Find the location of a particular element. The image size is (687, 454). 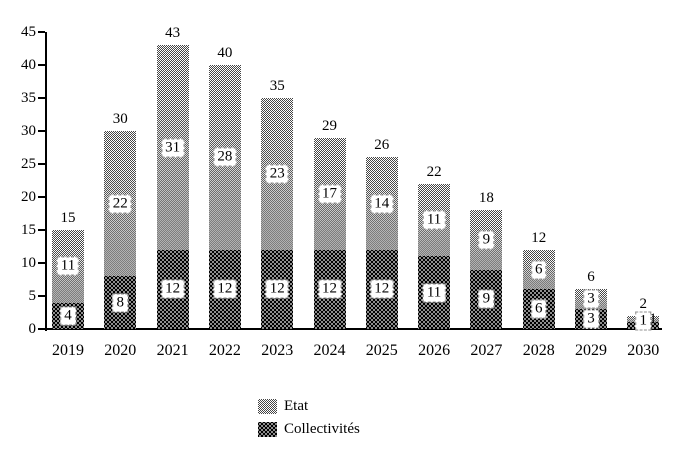

x-tick-label: 2029 is located at coordinates (591, 350).